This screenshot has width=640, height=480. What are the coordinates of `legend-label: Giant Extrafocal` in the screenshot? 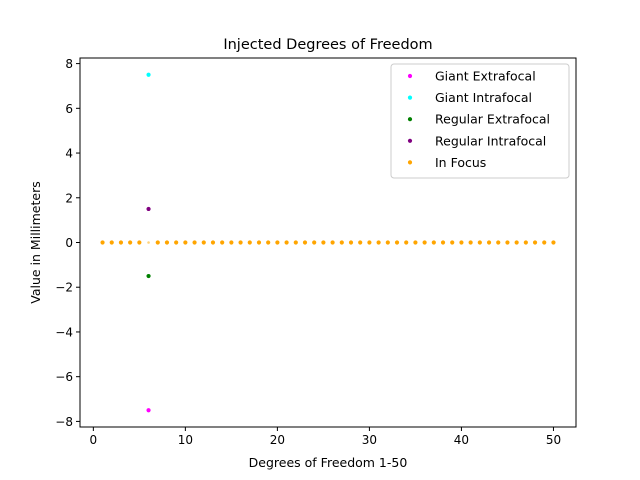 It's located at (485, 76).